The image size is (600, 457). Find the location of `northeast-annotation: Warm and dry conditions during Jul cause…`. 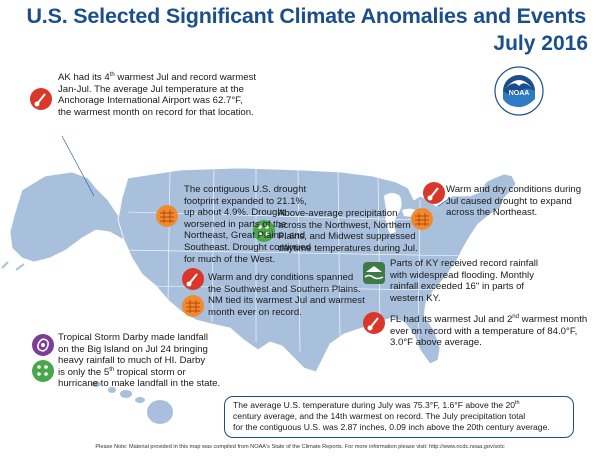

northeast-annotation: Warm and dry conditions during Jul cause… is located at coordinates (514, 201).